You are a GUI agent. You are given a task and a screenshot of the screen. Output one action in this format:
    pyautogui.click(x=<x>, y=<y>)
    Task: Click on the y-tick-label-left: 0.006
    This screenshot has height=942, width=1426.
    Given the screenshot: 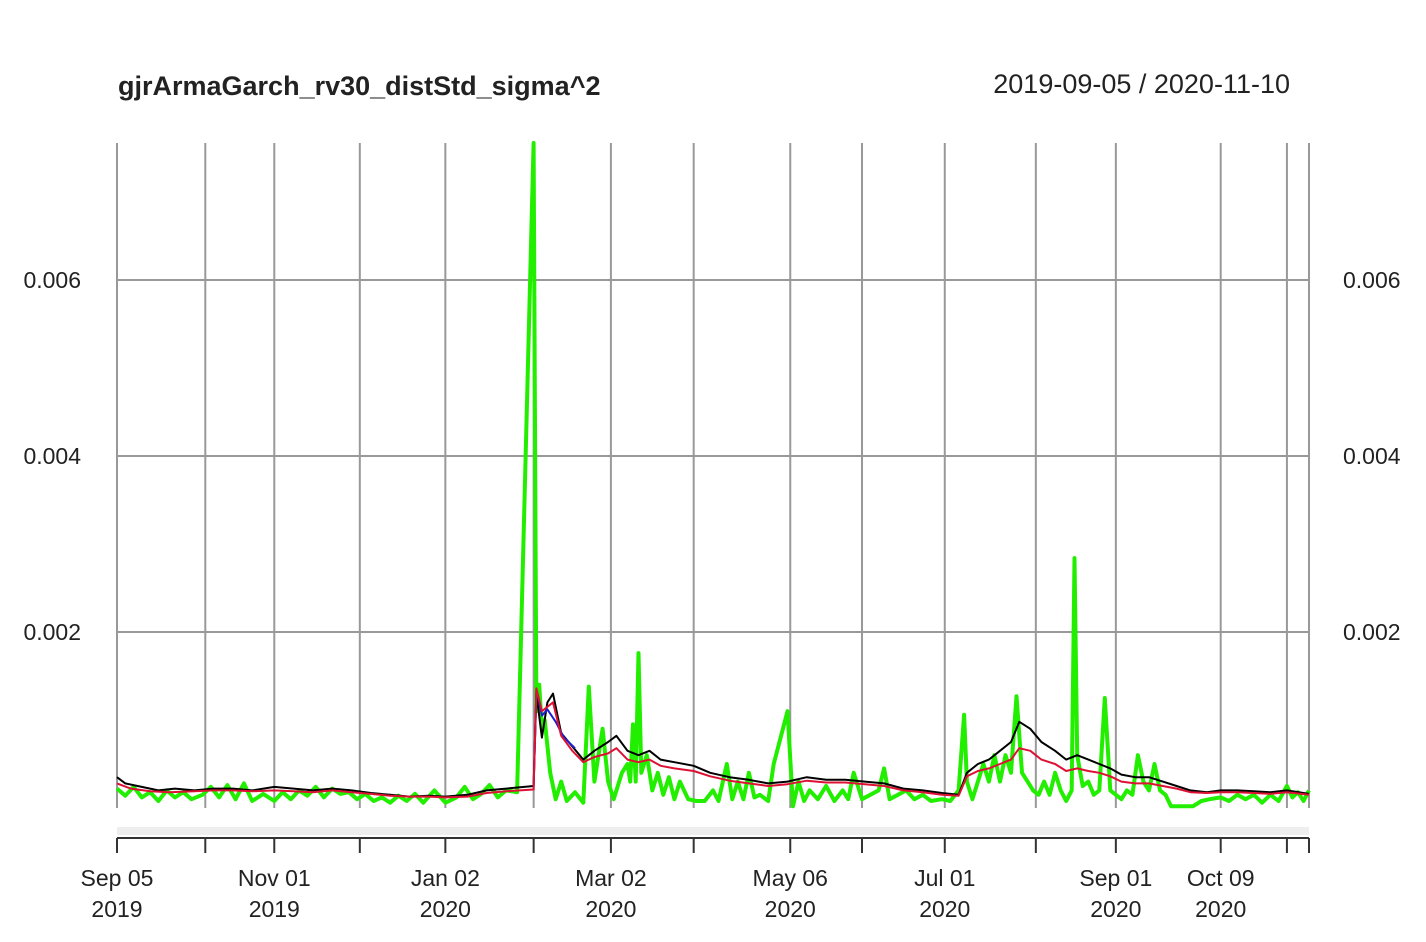 What is the action you would take?
    pyautogui.click(x=52, y=280)
    